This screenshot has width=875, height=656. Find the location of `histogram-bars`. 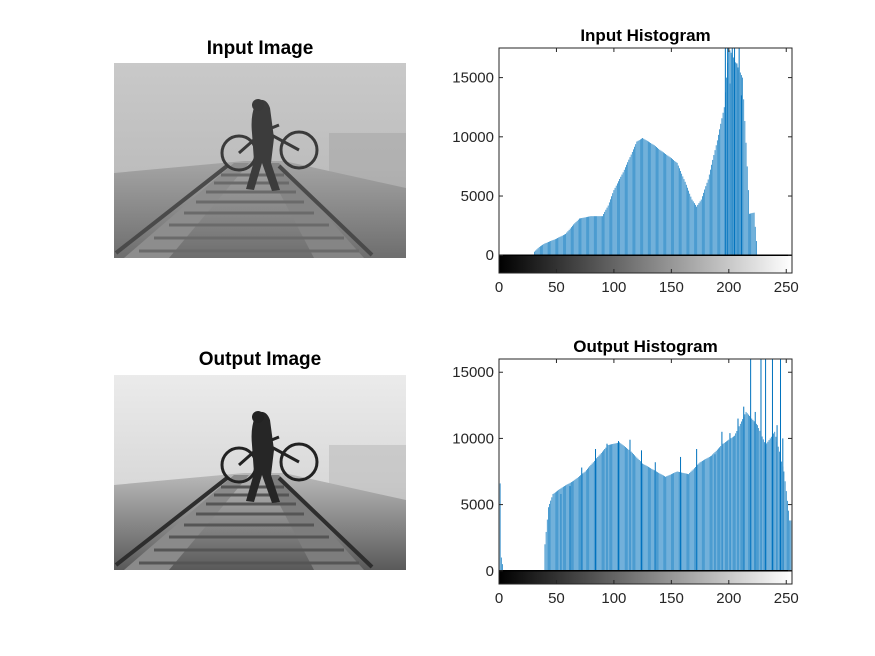

histogram-bars is located at coordinates (645, 465).